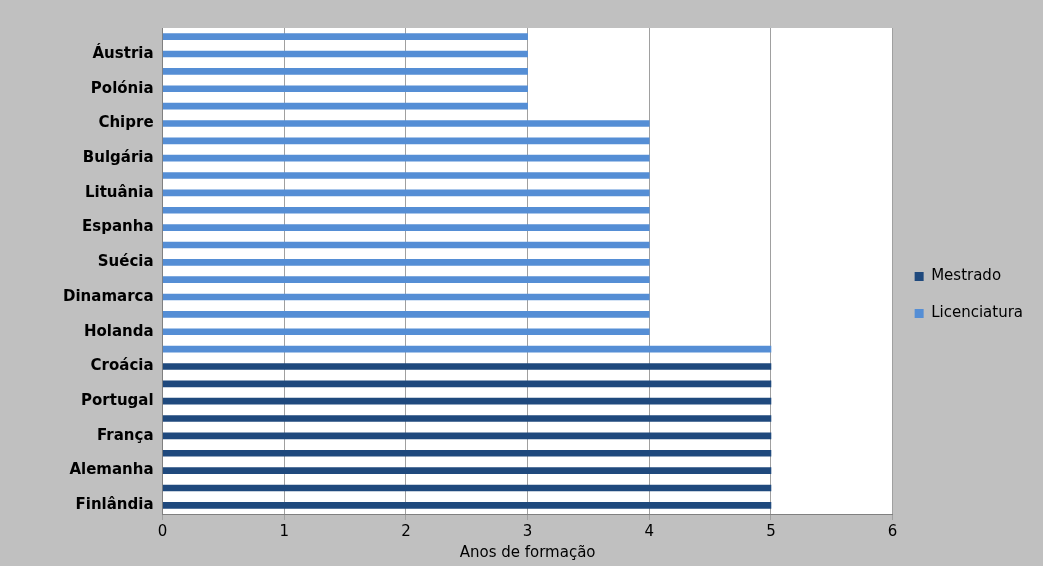  What do you see at coordinates (111, 469) in the screenshot?
I see `y-tick-label: Alemanha` at bounding box center [111, 469].